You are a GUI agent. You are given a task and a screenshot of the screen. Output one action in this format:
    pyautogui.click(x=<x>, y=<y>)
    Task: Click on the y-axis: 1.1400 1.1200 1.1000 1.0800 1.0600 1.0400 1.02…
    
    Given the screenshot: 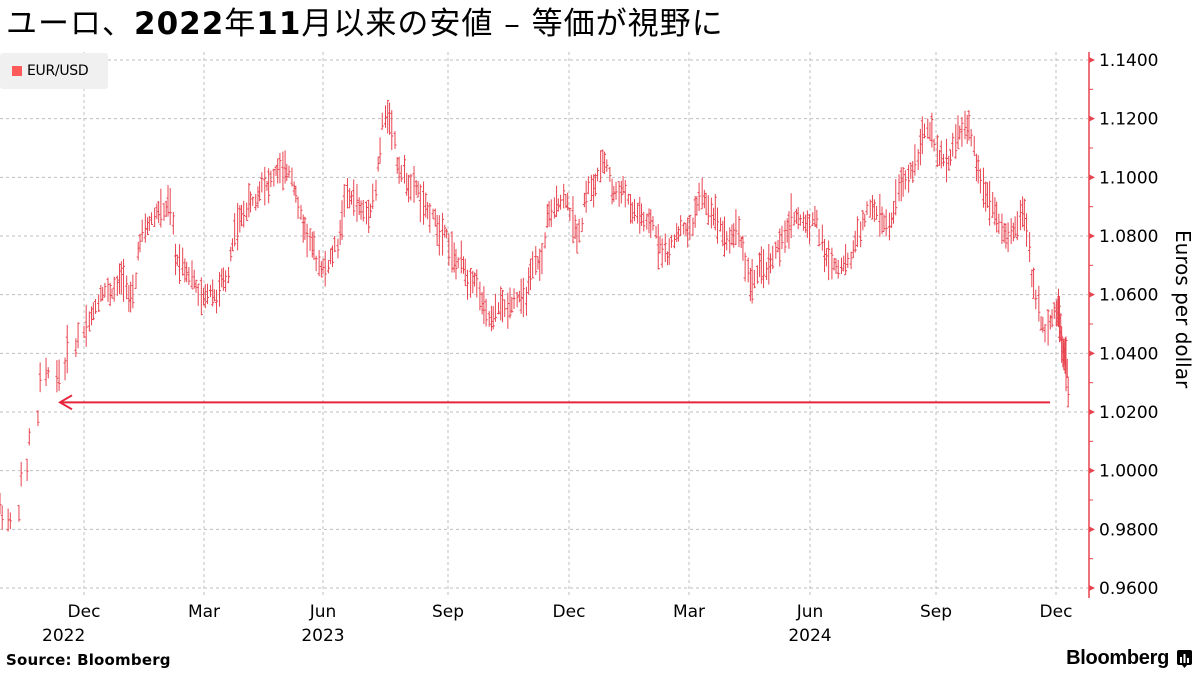 What is the action you would take?
    pyautogui.click(x=1123, y=325)
    